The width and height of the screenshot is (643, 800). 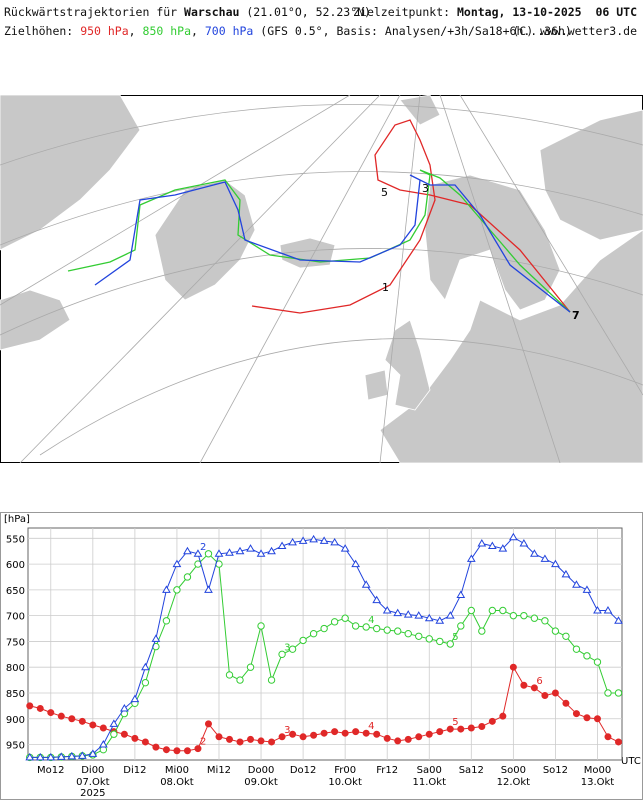 What do you see at coordinates (92, 793) in the screenshot?
I see `year-label: 2025` at bounding box center [92, 793].